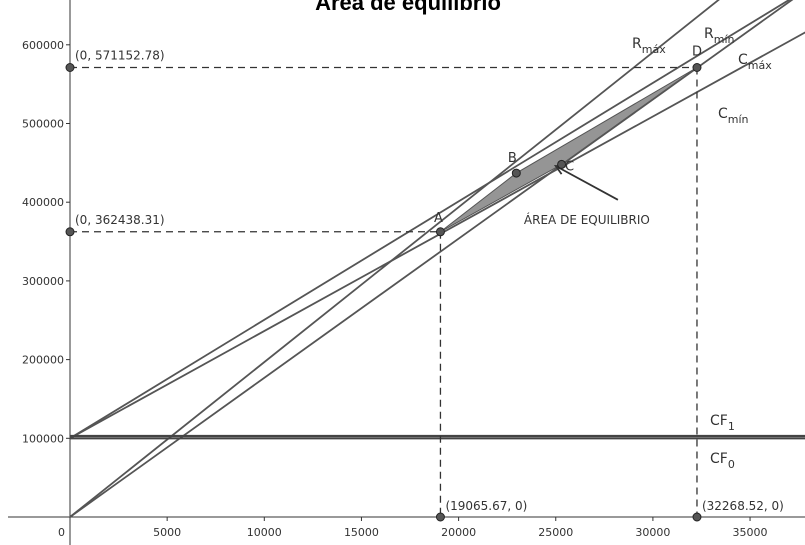  Describe the element at coordinates (458, 532) in the screenshot. I see `x-tick-label: 20000` at that location.